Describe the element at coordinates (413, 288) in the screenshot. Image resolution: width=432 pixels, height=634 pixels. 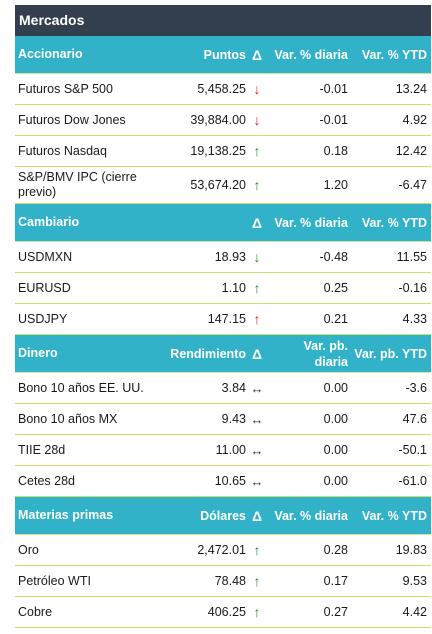
I see `row-ytd-change: -0.16` at that location.